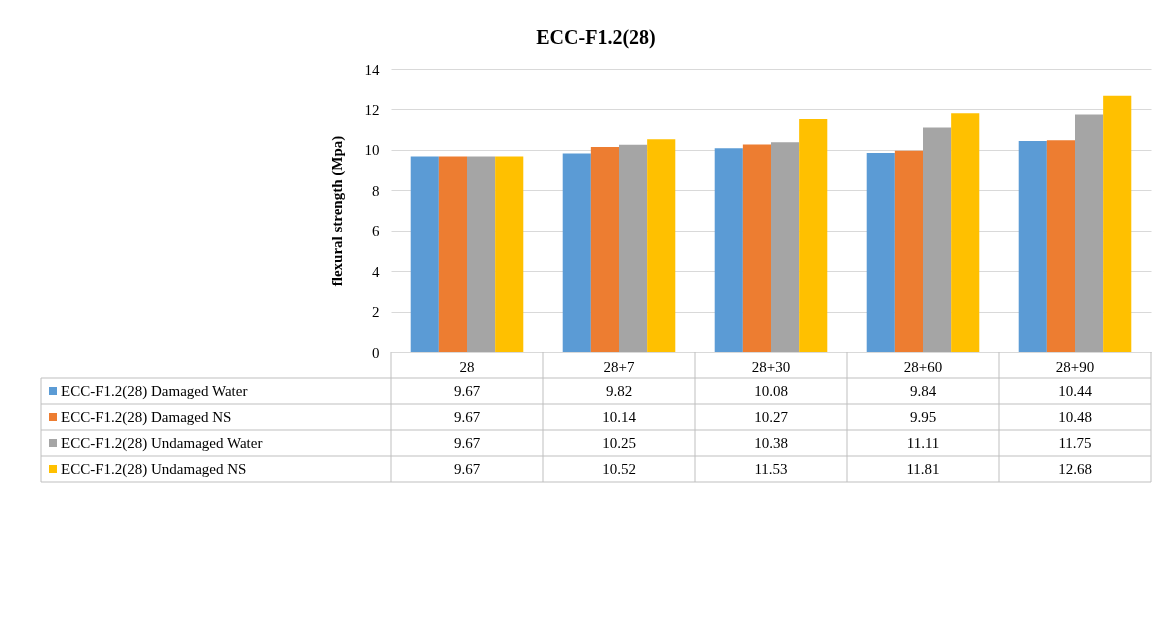  Describe the element at coordinates (619, 443) in the screenshot. I see `data-label: 10.25` at that location.